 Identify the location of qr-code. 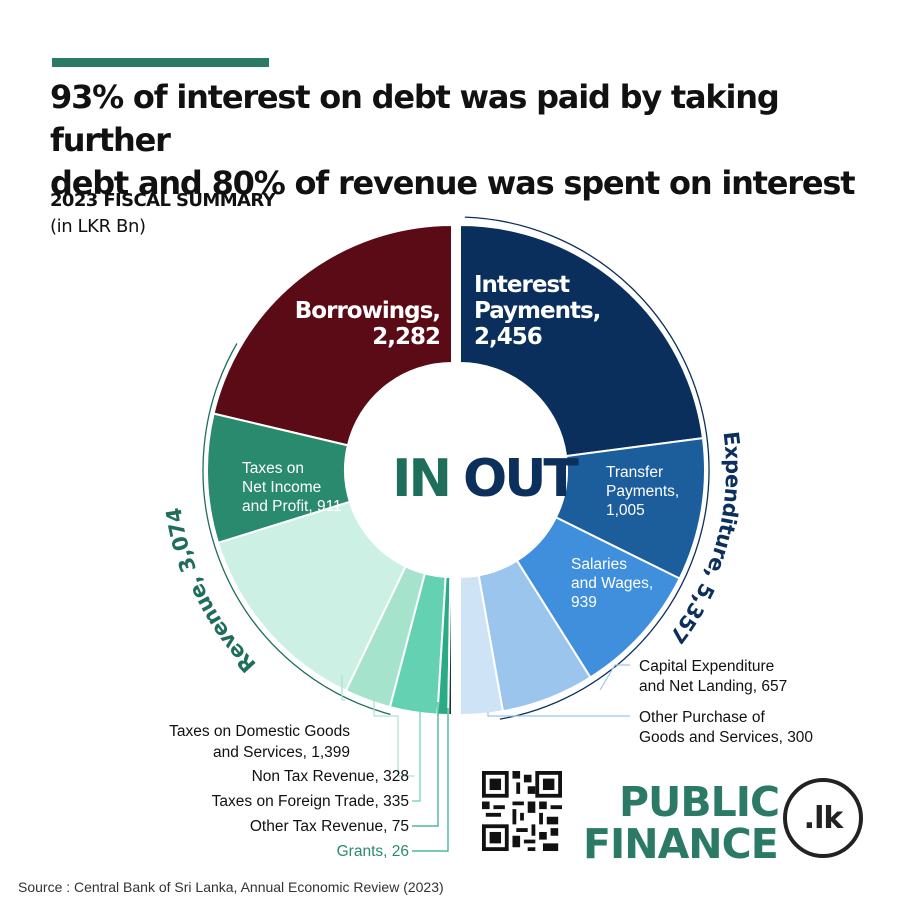
(522, 811).